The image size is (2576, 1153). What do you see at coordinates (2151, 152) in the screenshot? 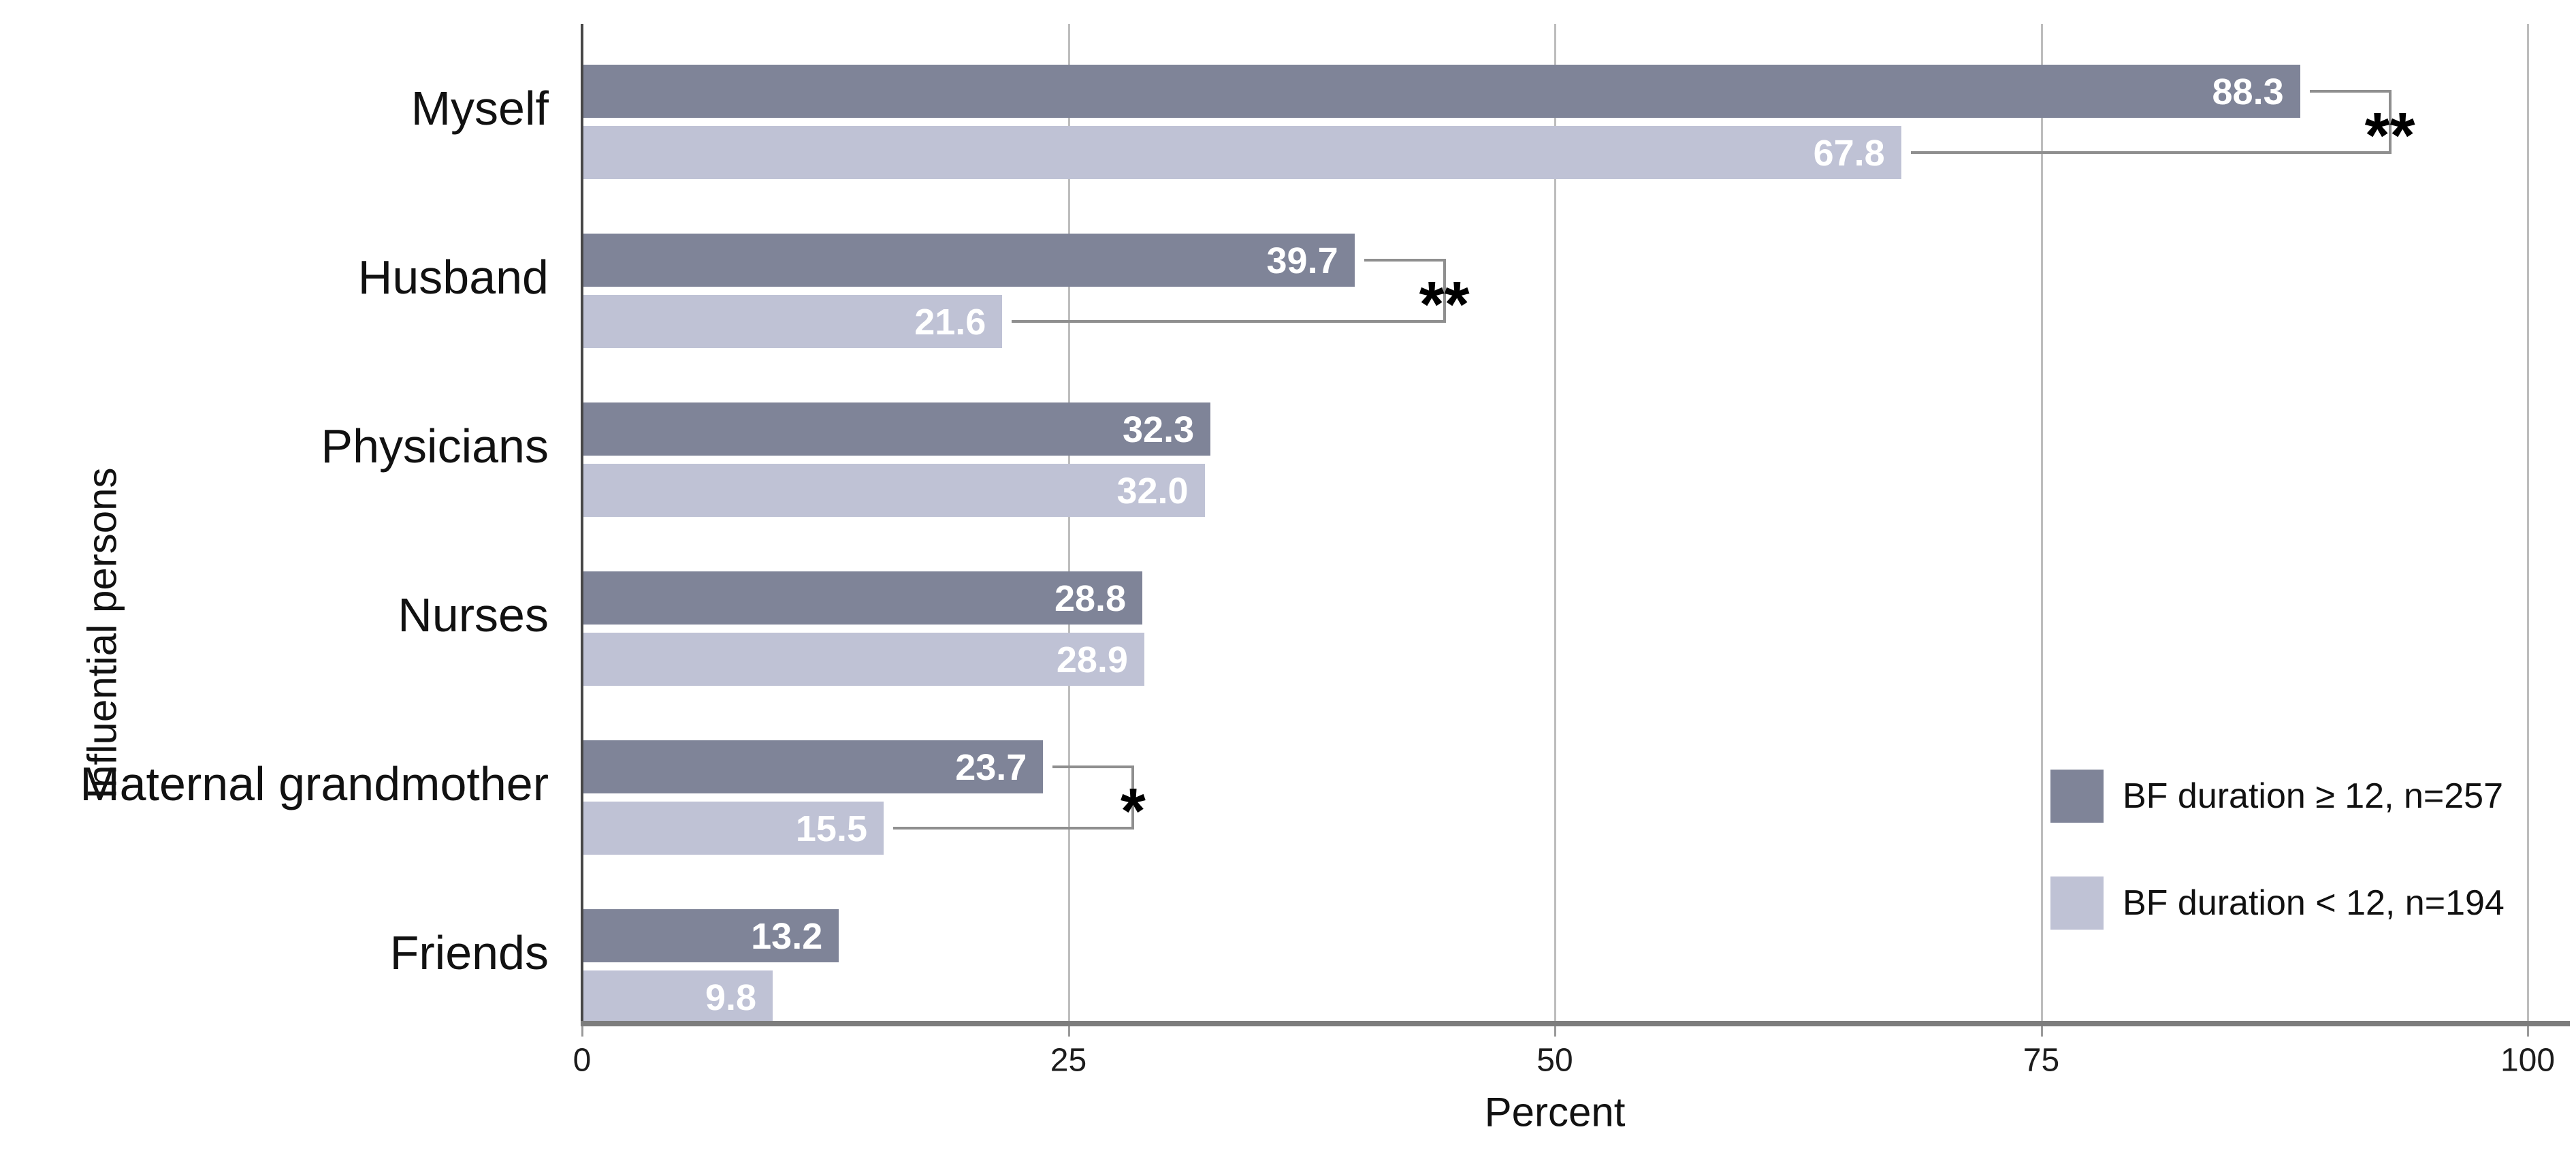
I see `sig-bracket-bottom-myself` at bounding box center [2151, 152].